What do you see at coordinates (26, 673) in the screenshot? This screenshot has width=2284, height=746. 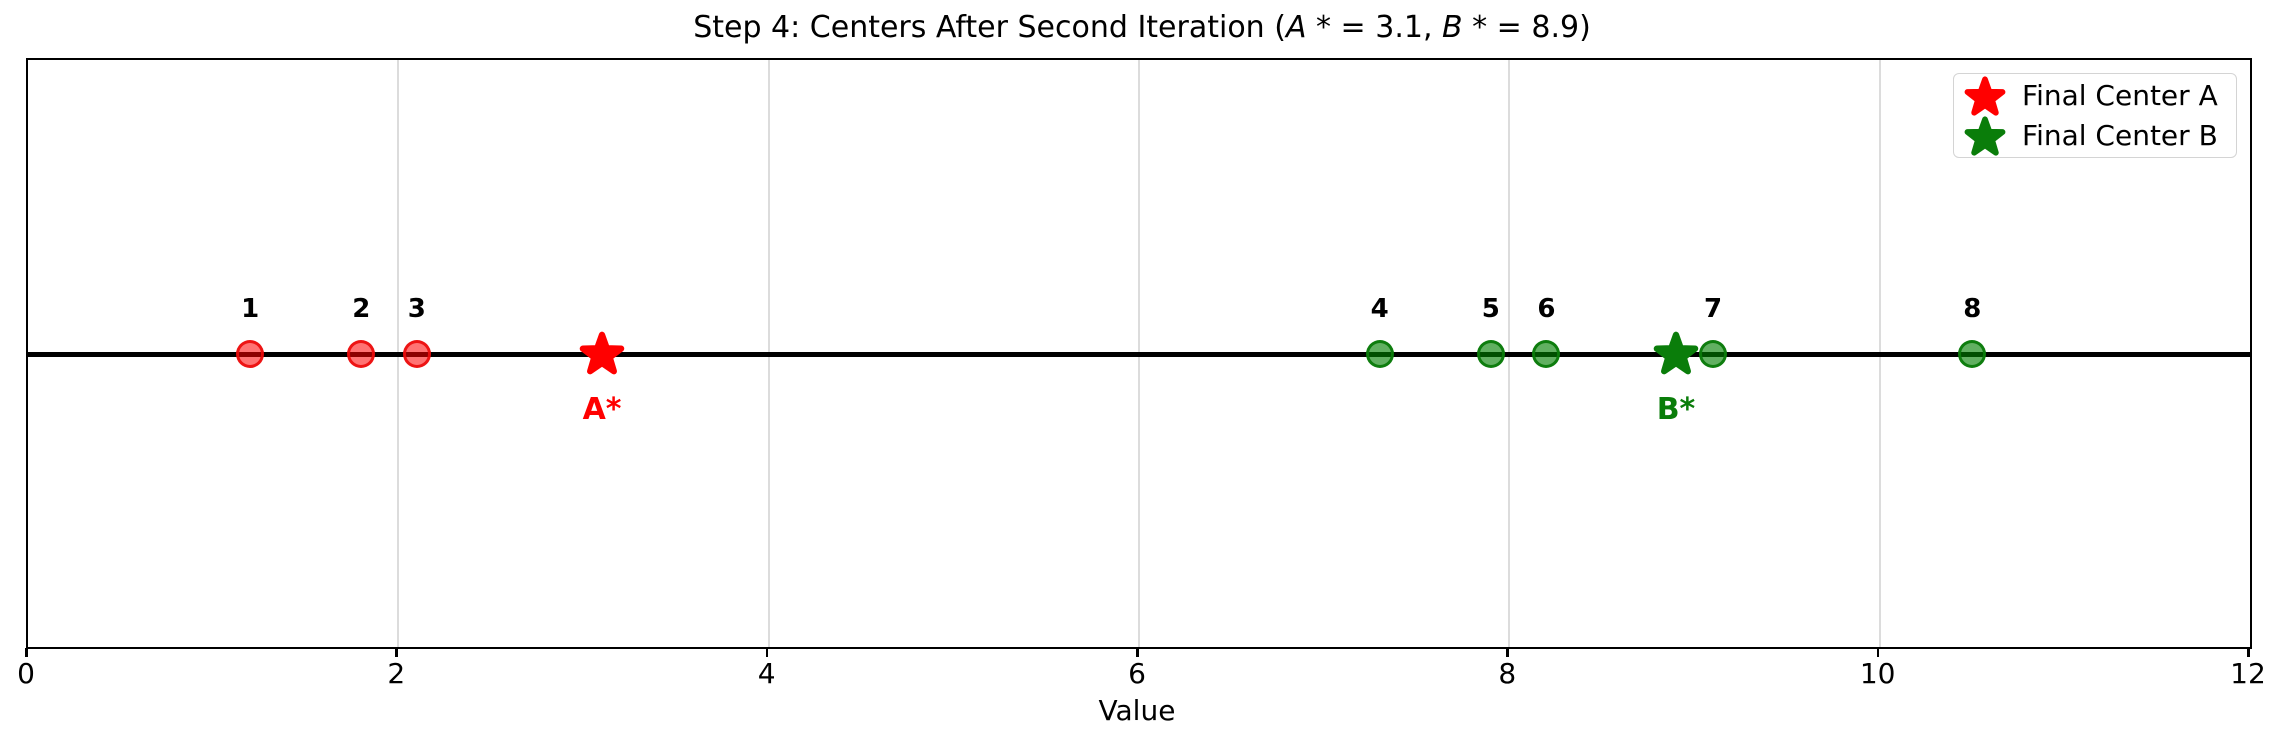 I see `x-tick-label-0: 0` at bounding box center [26, 673].